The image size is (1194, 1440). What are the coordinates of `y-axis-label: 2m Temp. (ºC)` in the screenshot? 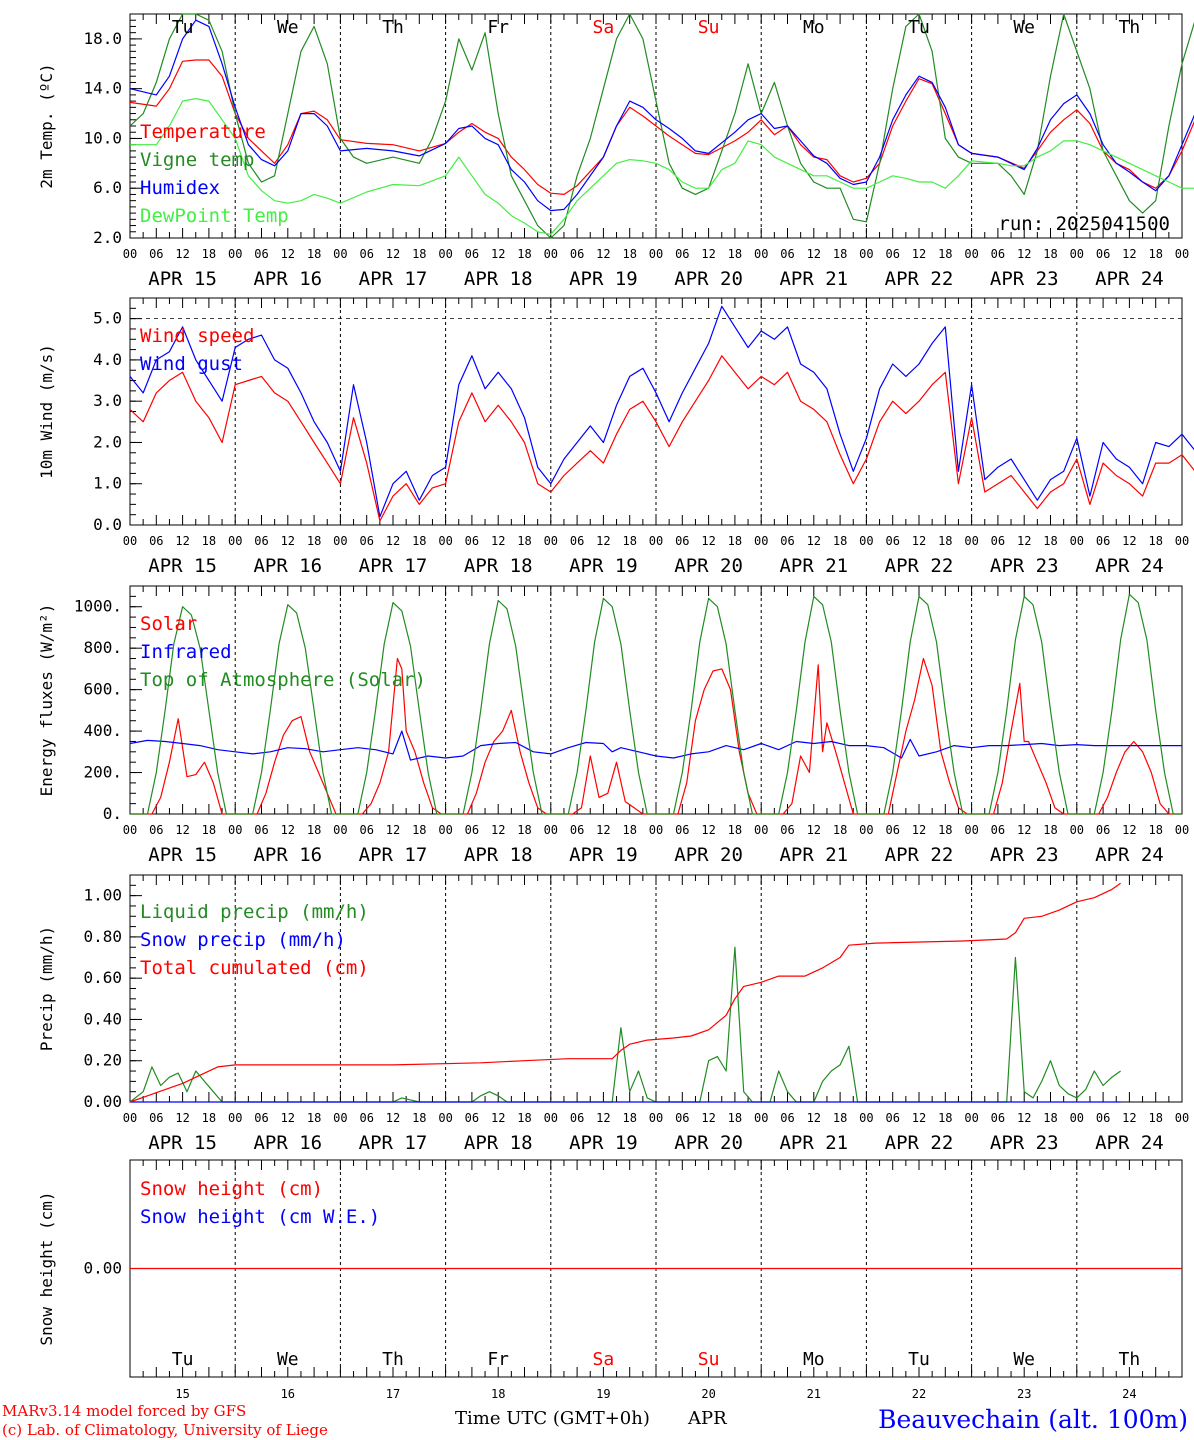 It's located at (46, 125).